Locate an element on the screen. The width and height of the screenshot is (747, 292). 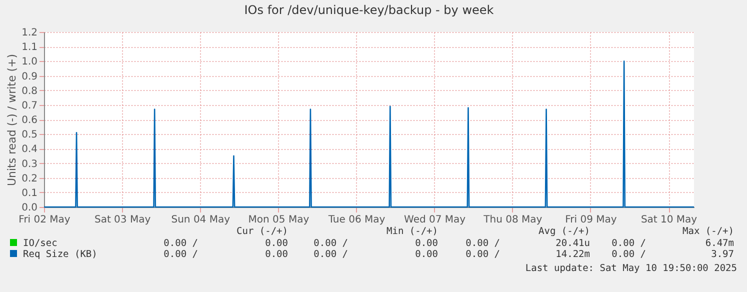
x-tick-label: Thu 08 May is located at coordinates (512, 220).